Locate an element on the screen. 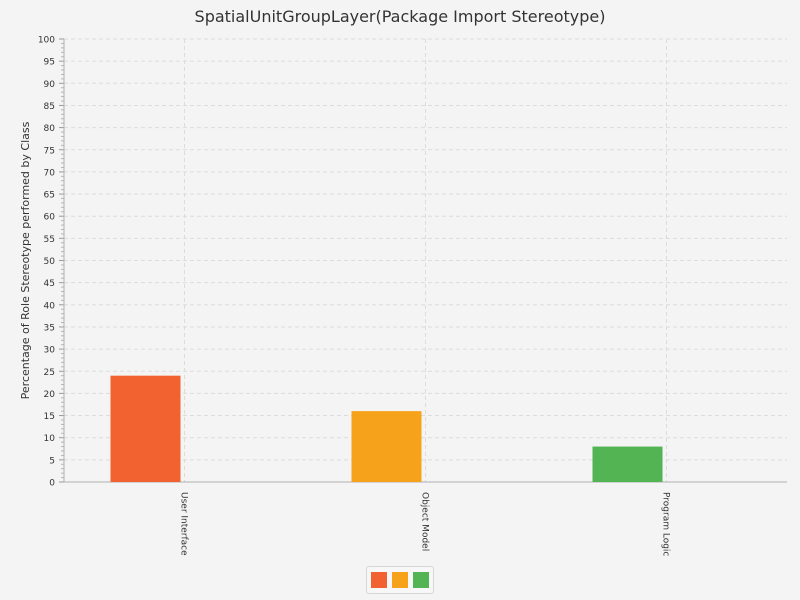 The width and height of the screenshot is (800, 600). bars is located at coordinates (386, 428).